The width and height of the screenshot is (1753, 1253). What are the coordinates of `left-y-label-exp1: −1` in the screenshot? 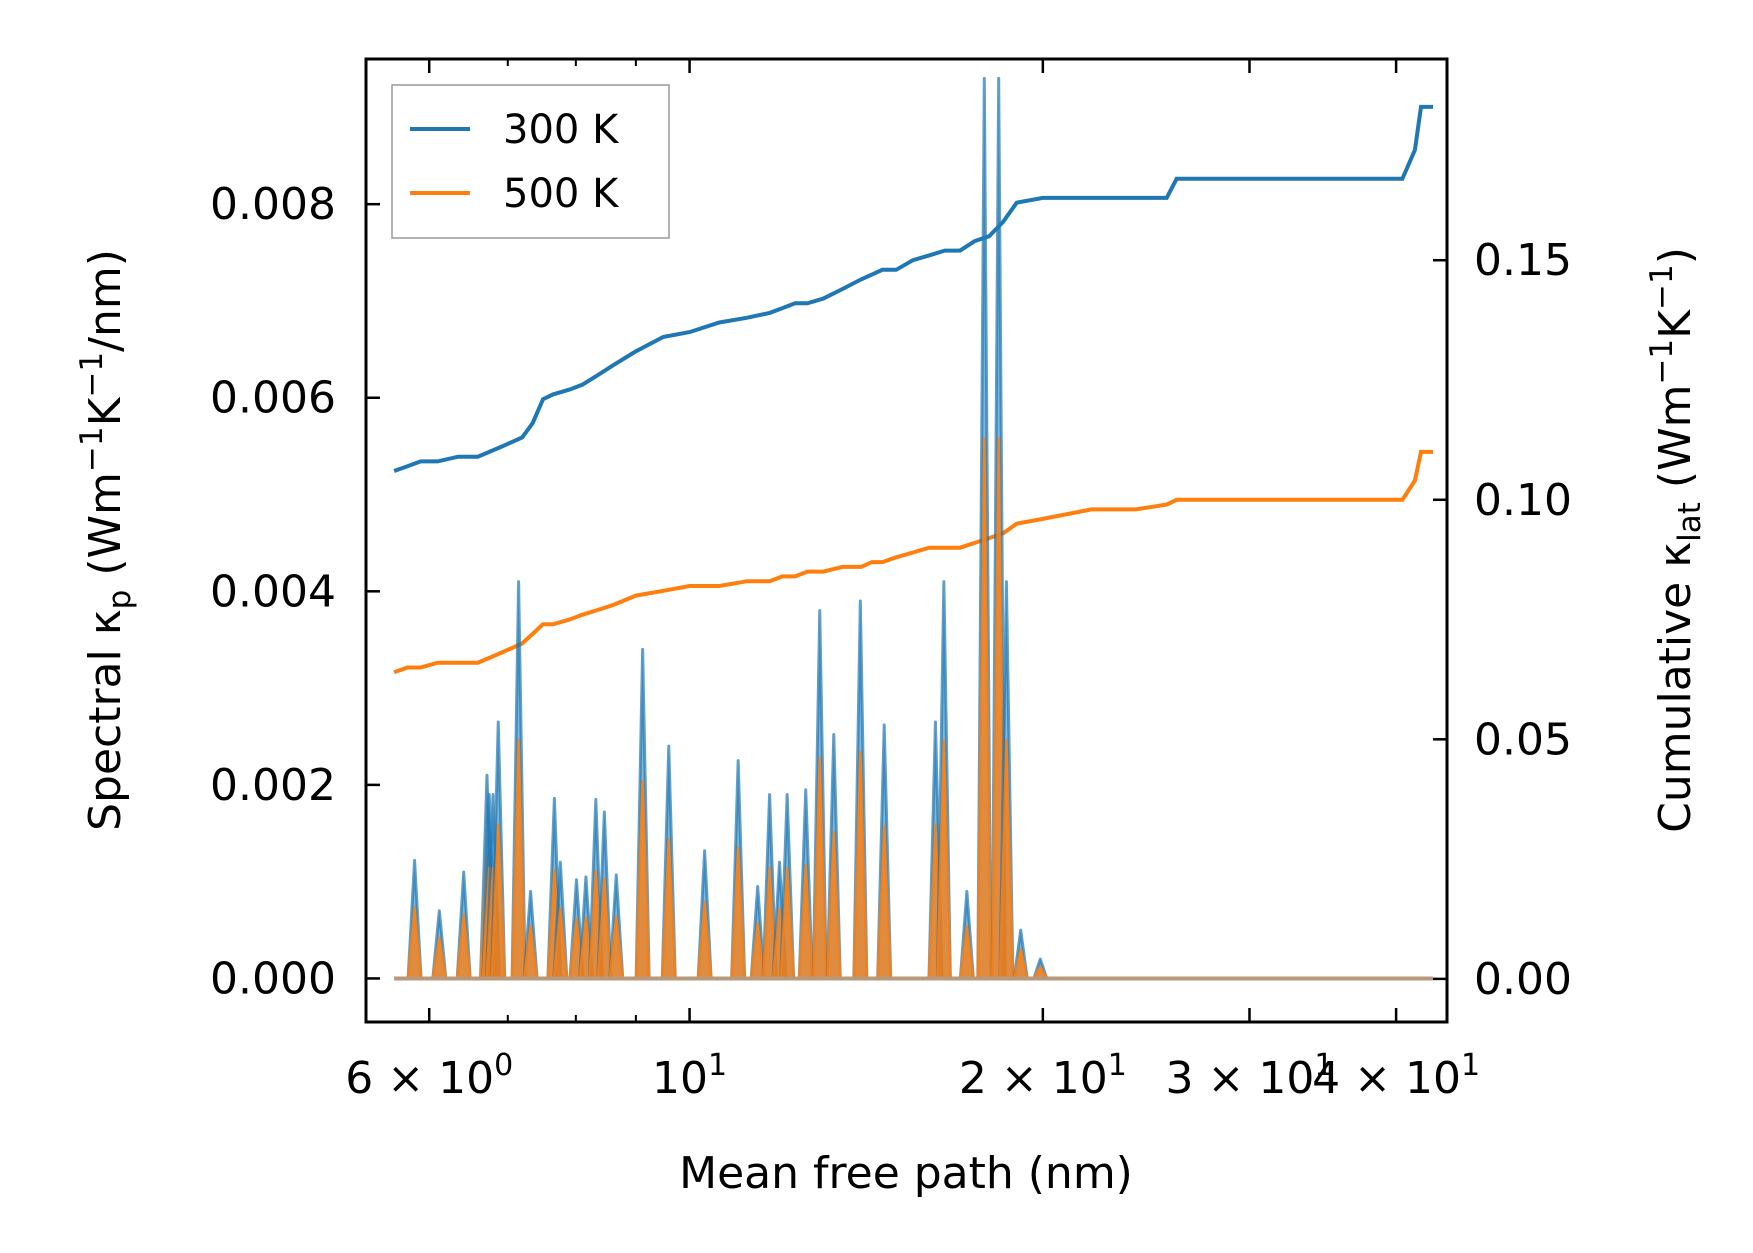 It's located at (92, 449).